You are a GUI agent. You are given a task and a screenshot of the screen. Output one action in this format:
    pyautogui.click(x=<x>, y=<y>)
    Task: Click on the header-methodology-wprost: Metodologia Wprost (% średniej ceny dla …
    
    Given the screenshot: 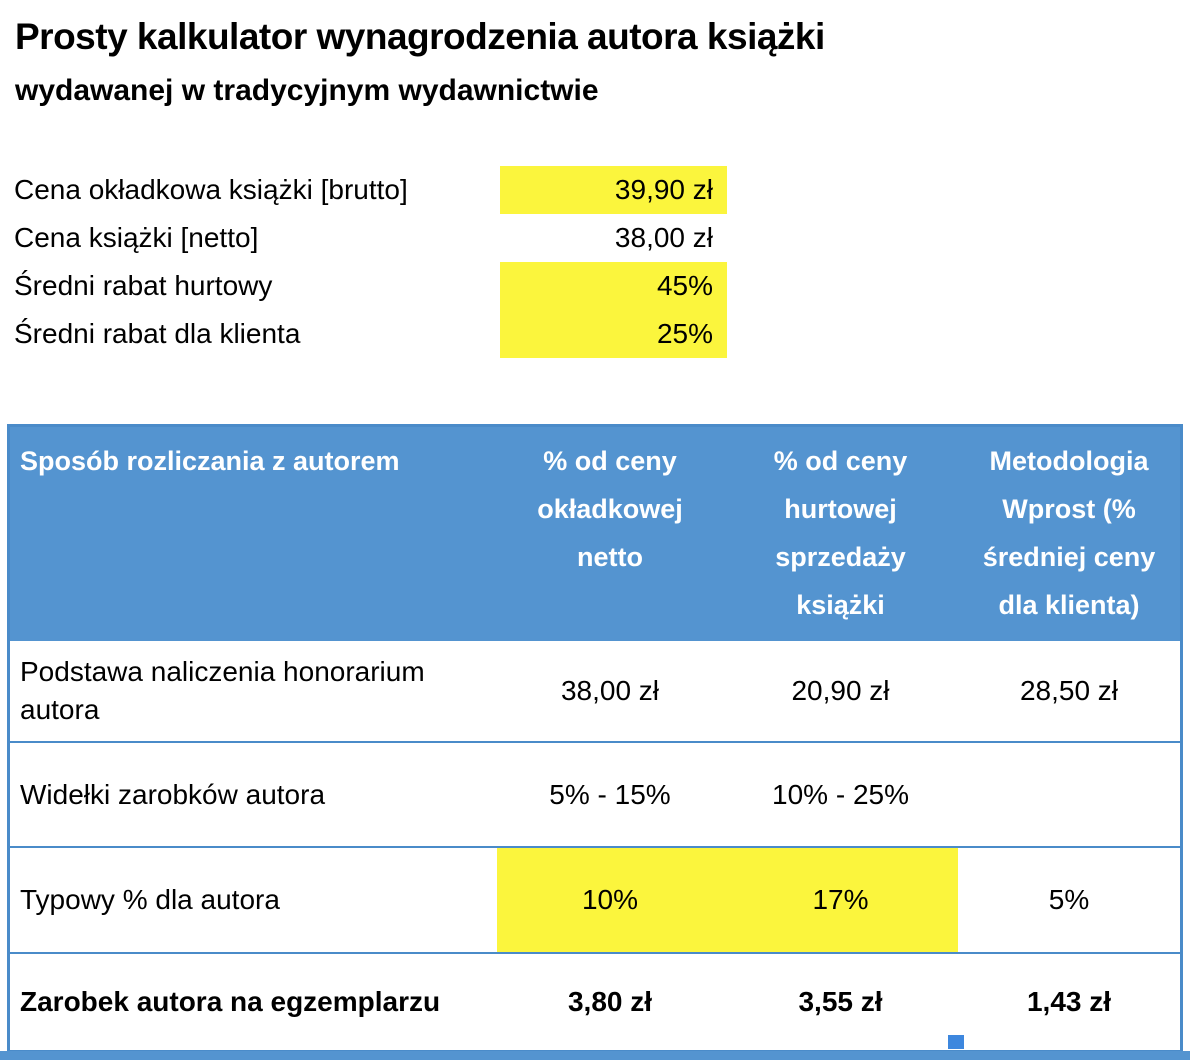 What is the action you would take?
    pyautogui.click(x=1069, y=533)
    